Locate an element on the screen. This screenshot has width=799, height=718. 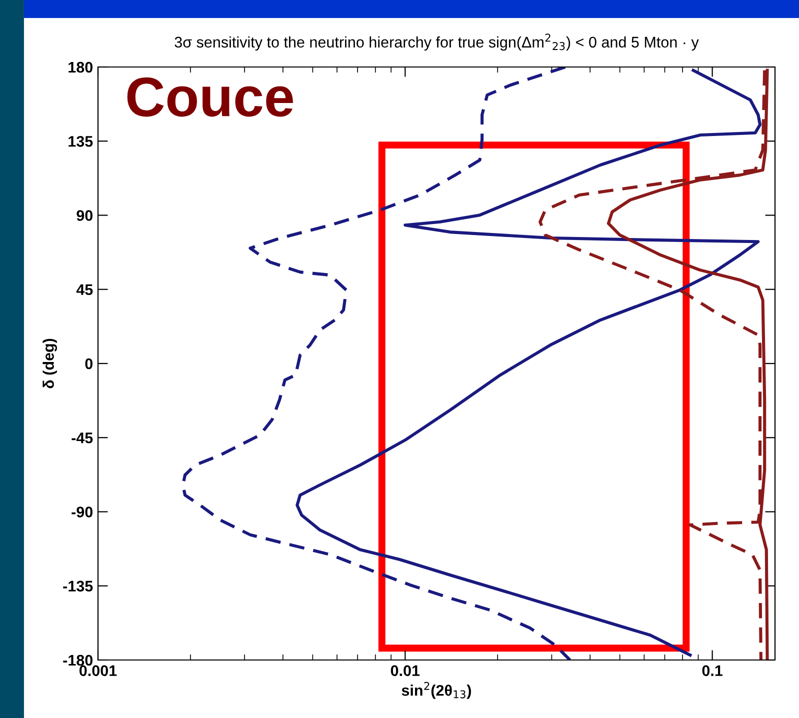
x-tick-label: 0.1 is located at coordinates (712, 670).